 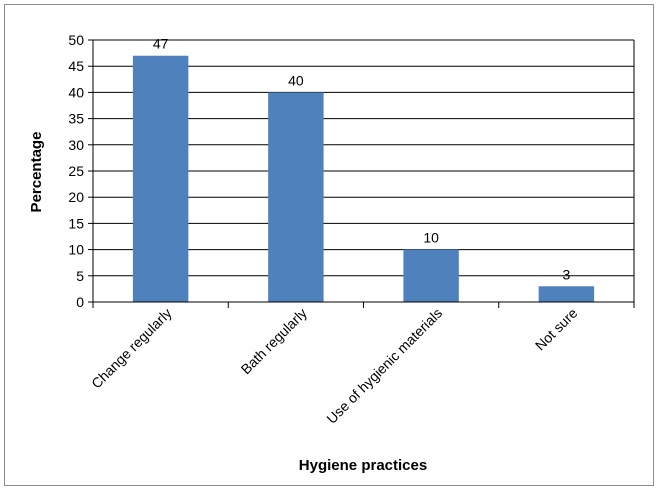 What do you see at coordinates (80, 276) in the screenshot?
I see `y-tick-label: 5` at bounding box center [80, 276].